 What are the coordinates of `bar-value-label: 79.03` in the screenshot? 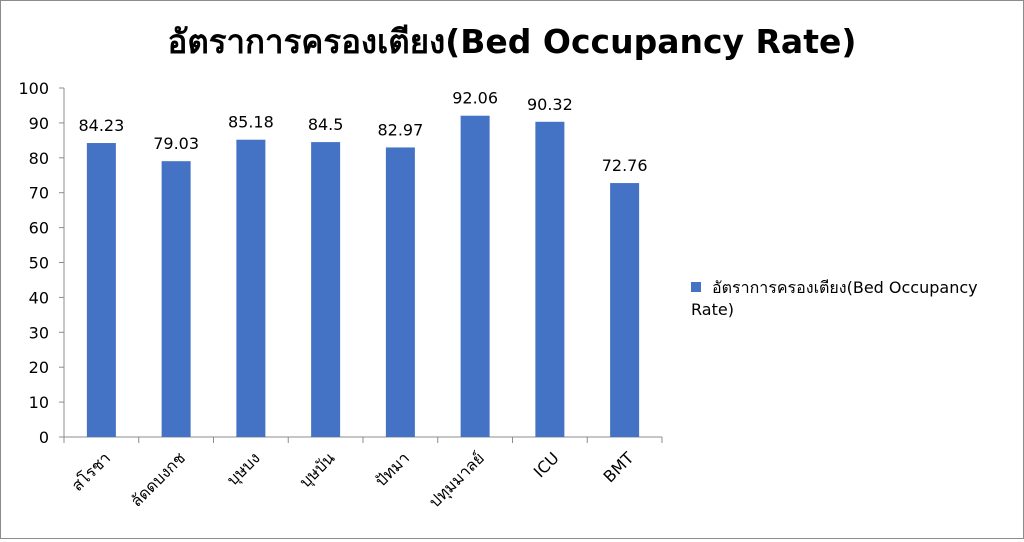 It's located at (176, 143).